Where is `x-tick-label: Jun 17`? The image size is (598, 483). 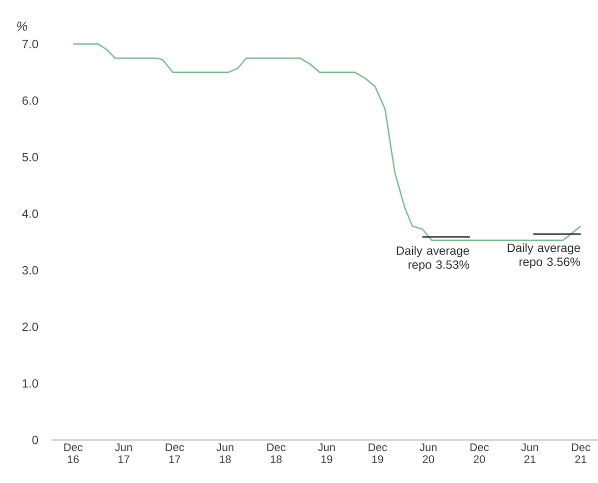
x-tick-label: Jun 17 is located at coordinates (123, 454).